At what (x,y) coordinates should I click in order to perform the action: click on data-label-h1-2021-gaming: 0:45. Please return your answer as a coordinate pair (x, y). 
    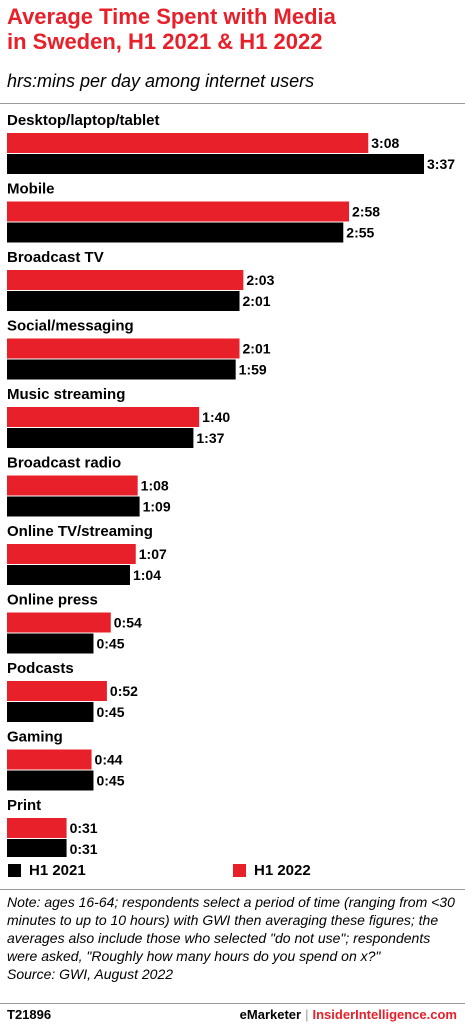
    Looking at the image, I should click on (110, 781).